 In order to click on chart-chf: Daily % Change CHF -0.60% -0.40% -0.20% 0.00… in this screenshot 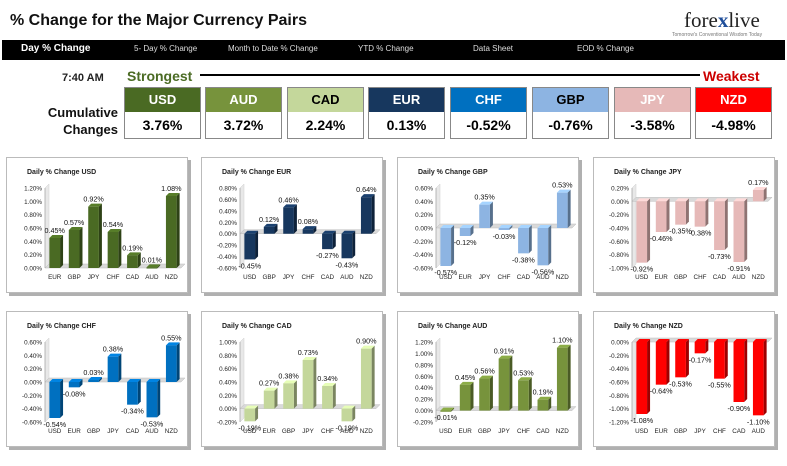, I will do `click(104, 379)`.